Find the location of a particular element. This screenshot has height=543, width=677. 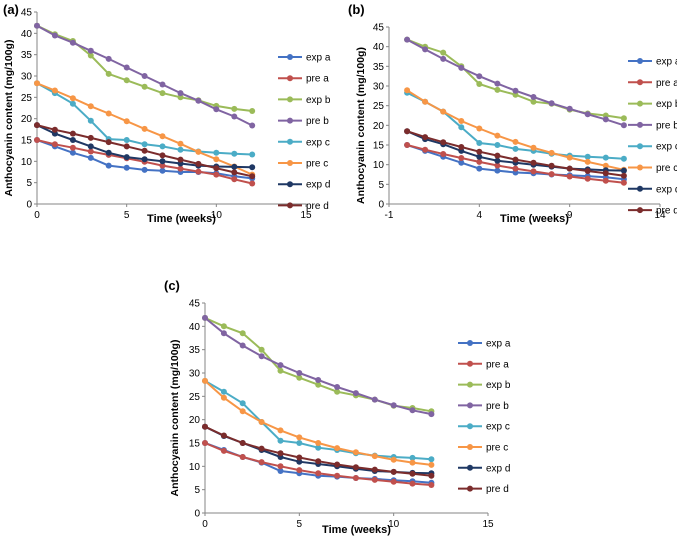

series-pre-d is located at coordinates (145, 151).